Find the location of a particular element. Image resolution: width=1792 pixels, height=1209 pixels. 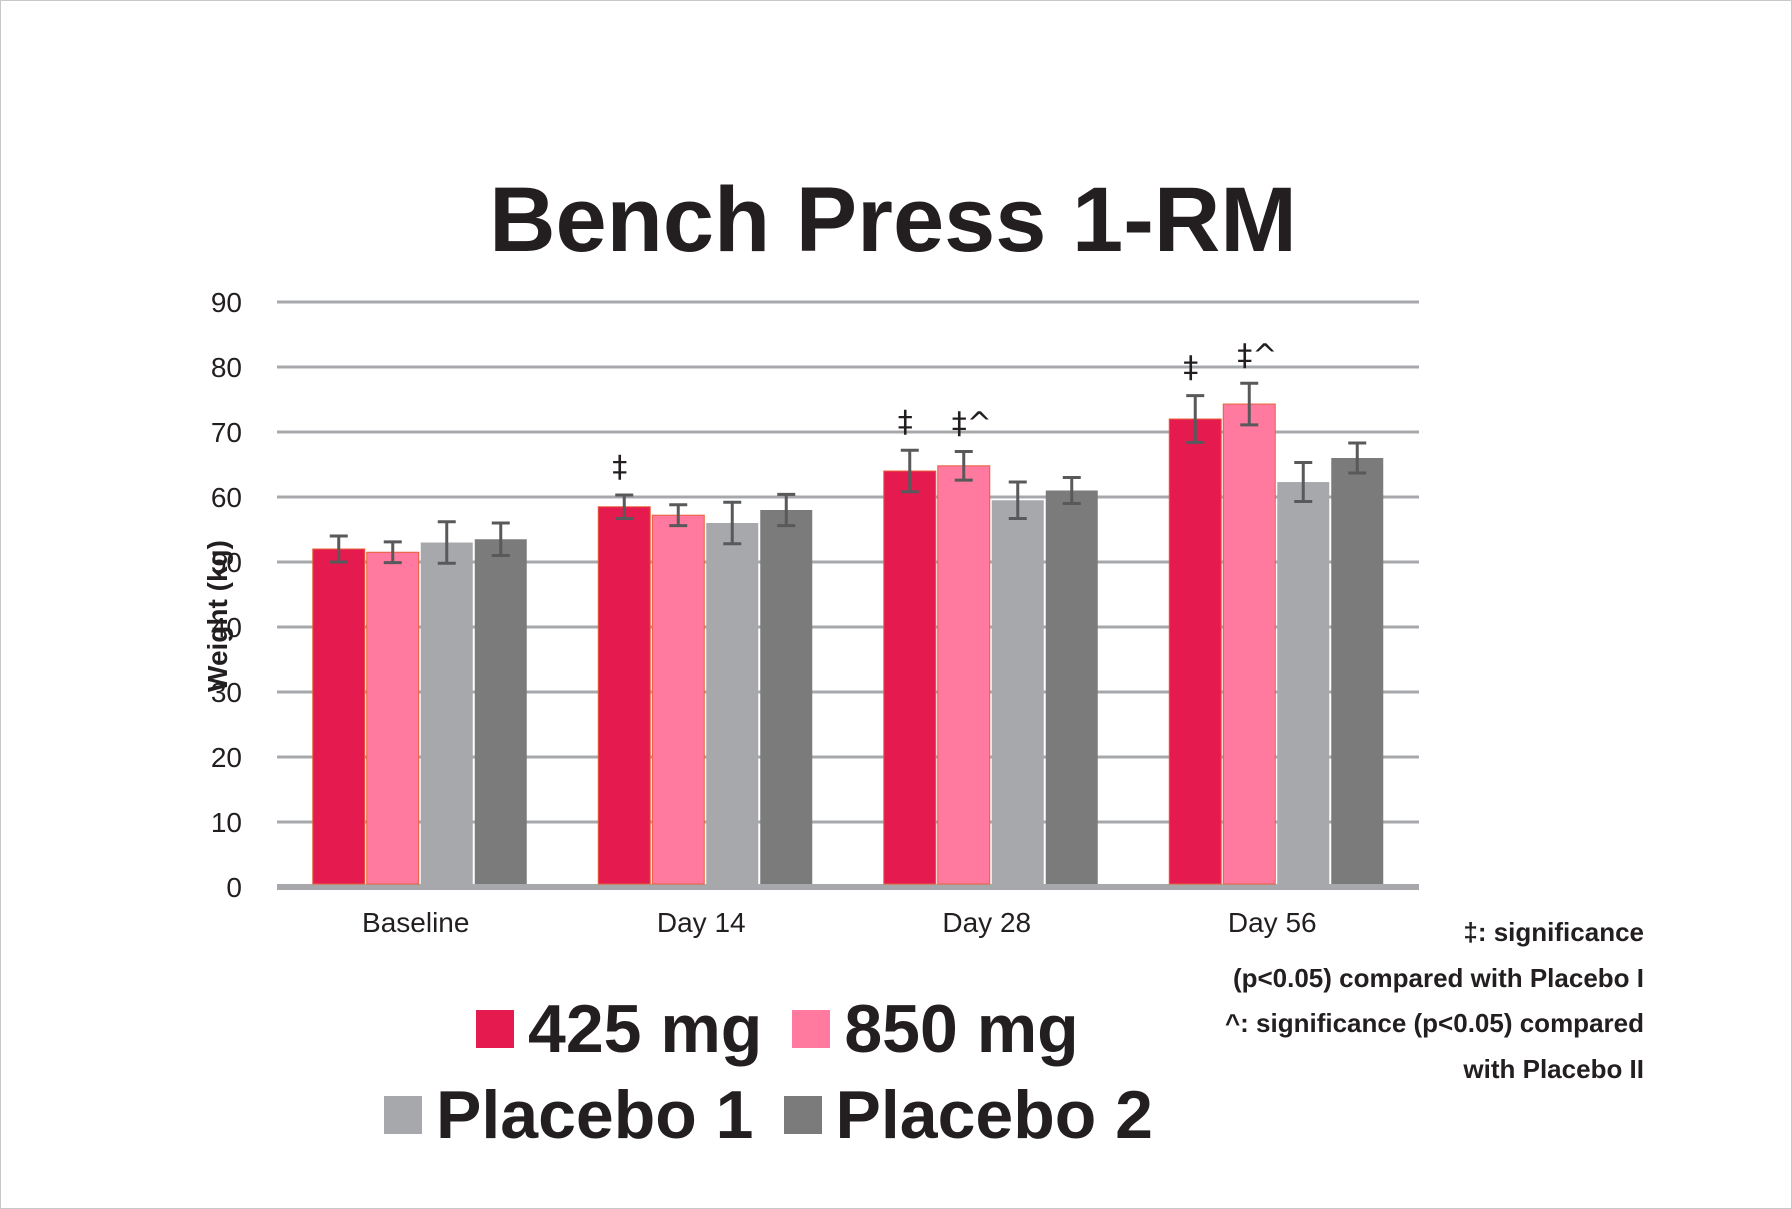

footnote-line: (p<0.05) compared with Placebo I is located at coordinates (1438, 977).